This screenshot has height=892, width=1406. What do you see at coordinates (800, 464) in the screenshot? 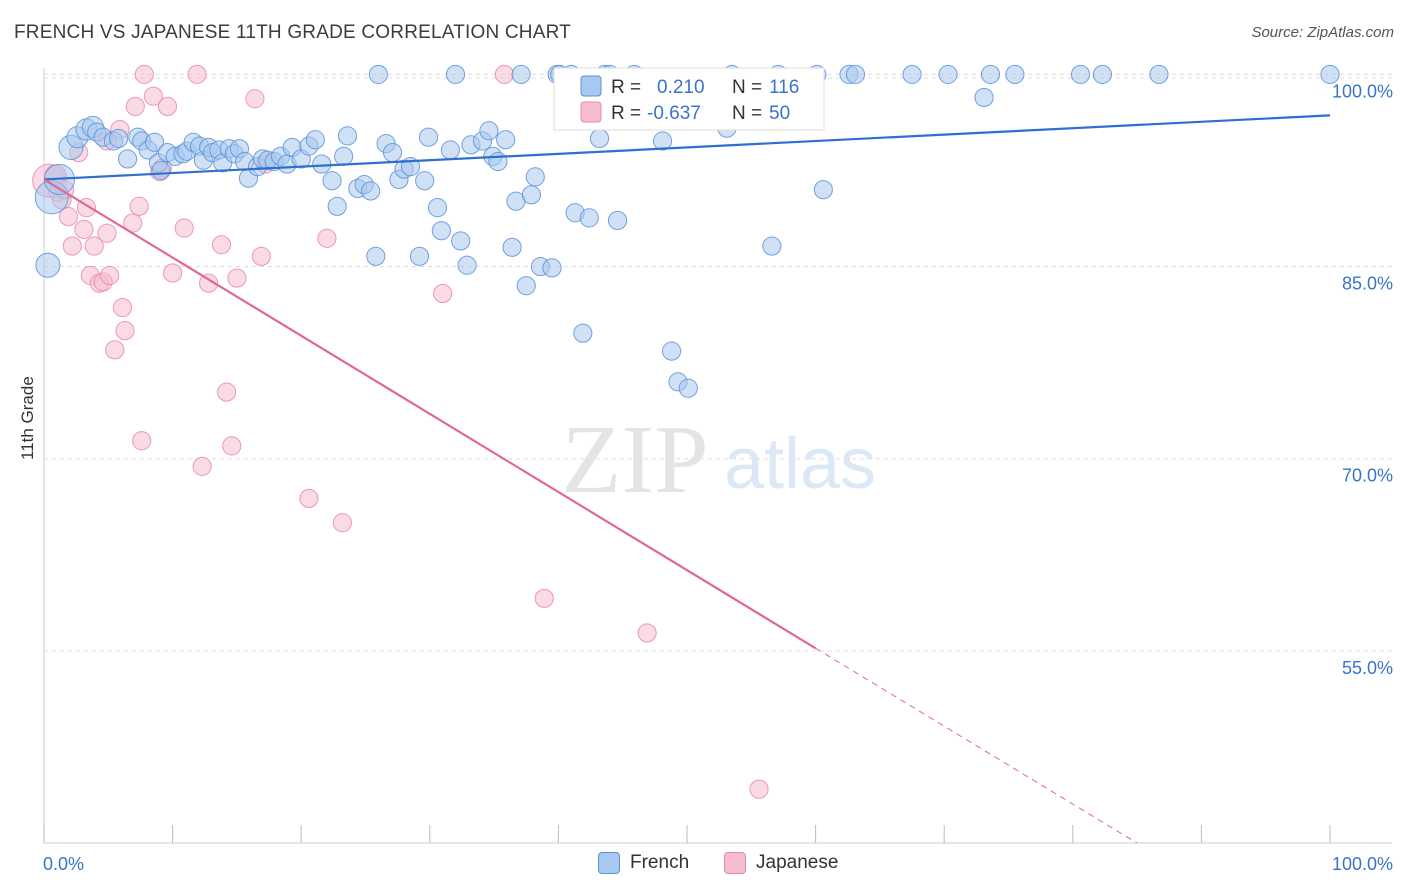
I see `watermark-atlas: atlas` at bounding box center [800, 464].